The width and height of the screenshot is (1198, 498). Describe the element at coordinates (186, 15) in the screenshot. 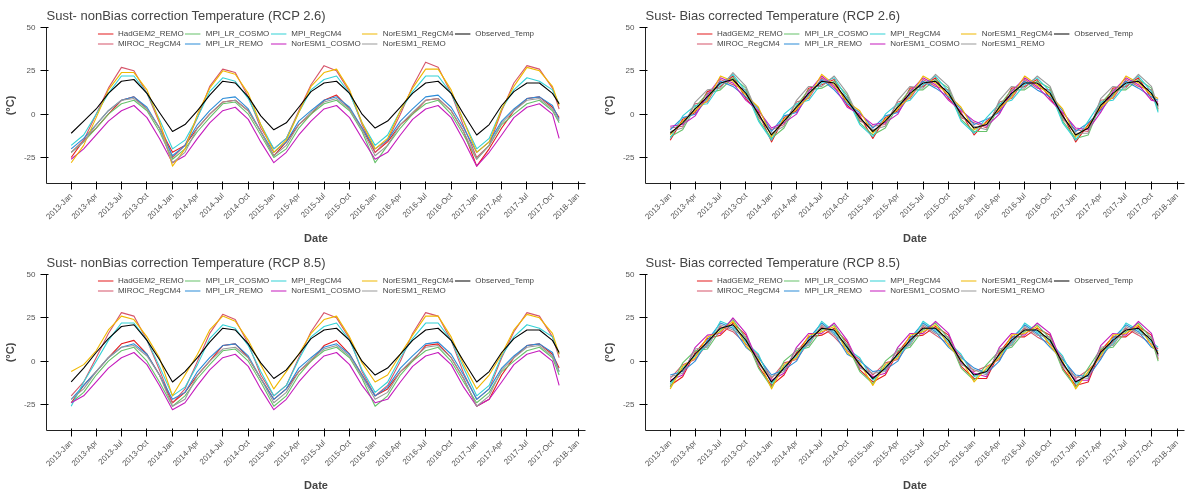

I see `chart-title: Sust- nonBias correction Temperature (RCP 2.6)` at that location.